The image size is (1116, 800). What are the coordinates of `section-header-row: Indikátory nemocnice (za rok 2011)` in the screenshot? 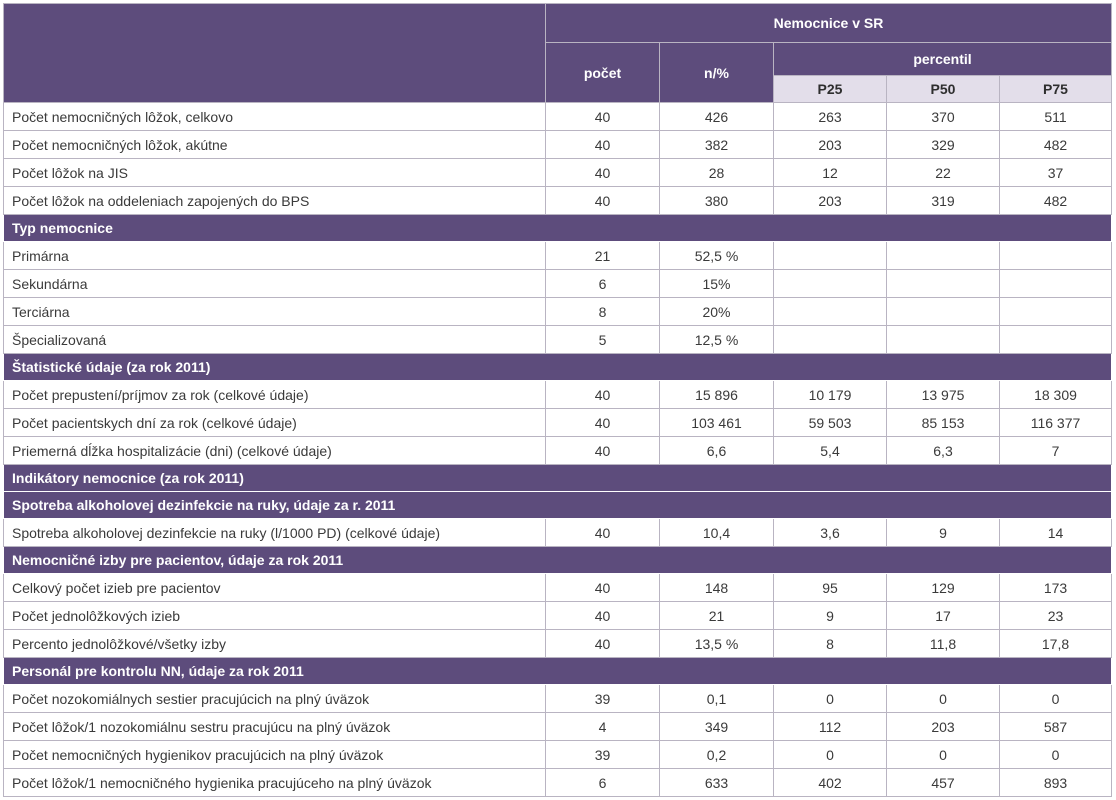 It's located at (557, 478).